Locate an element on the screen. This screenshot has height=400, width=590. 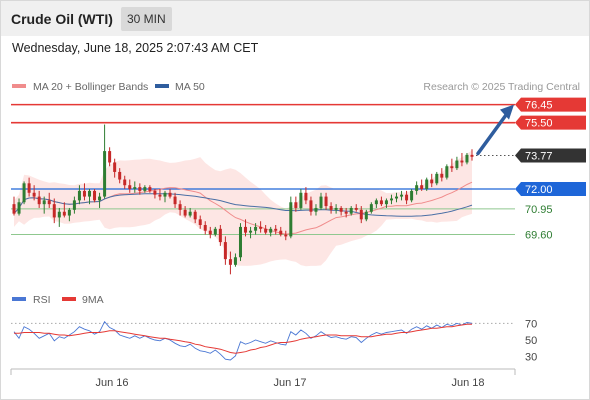
x-tick-label: Jun 18 is located at coordinates (467, 383).